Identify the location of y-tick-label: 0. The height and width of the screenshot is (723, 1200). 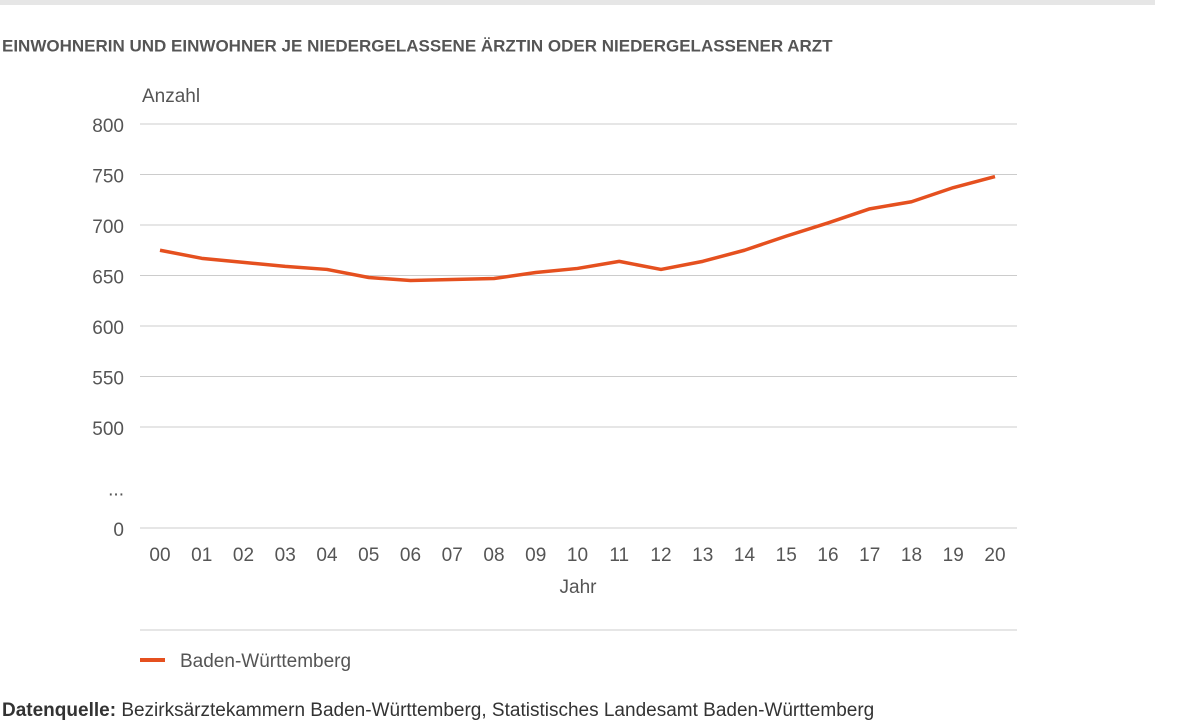
(118, 530).